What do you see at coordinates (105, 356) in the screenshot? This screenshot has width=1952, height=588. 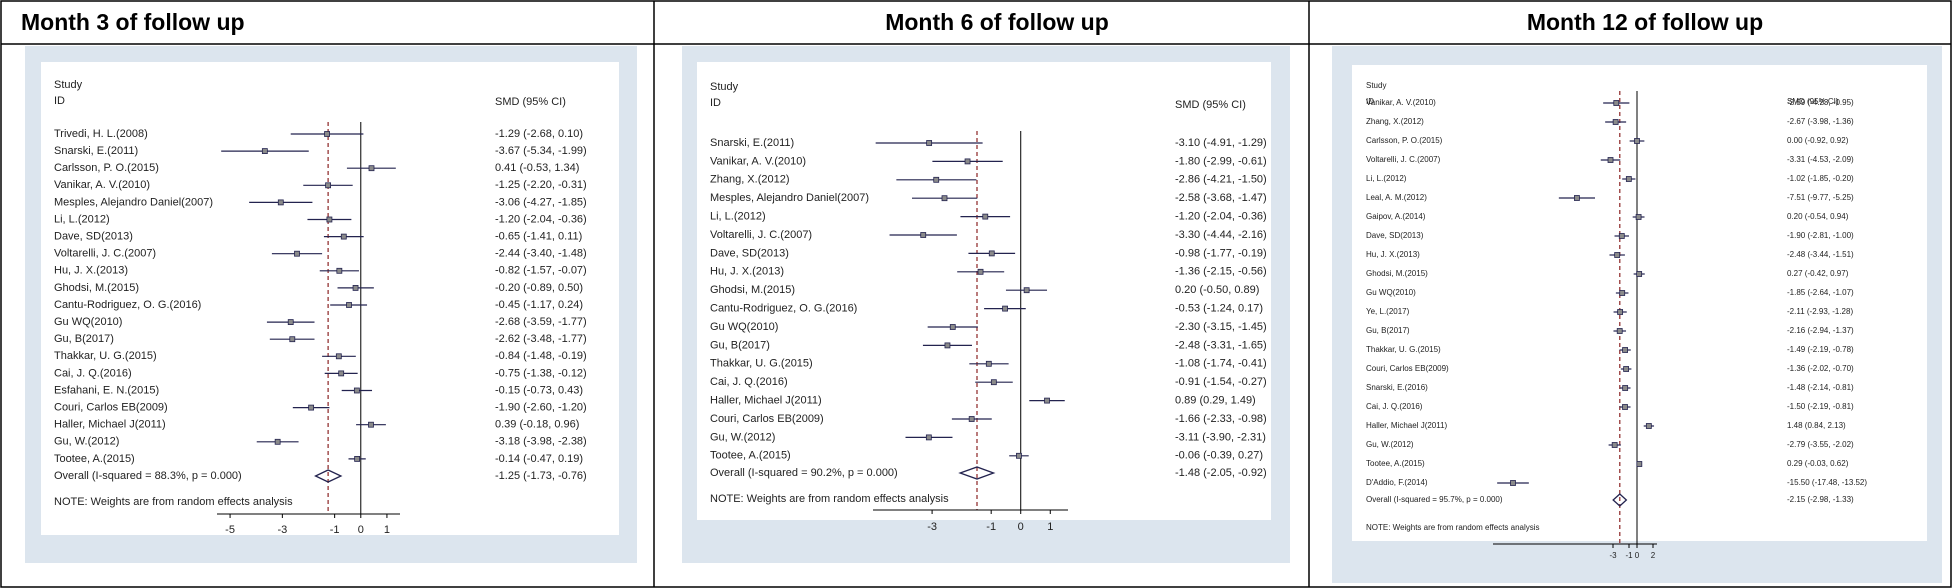 I see `study-name: Thakkar, U. G.(2015)` at bounding box center [105, 356].